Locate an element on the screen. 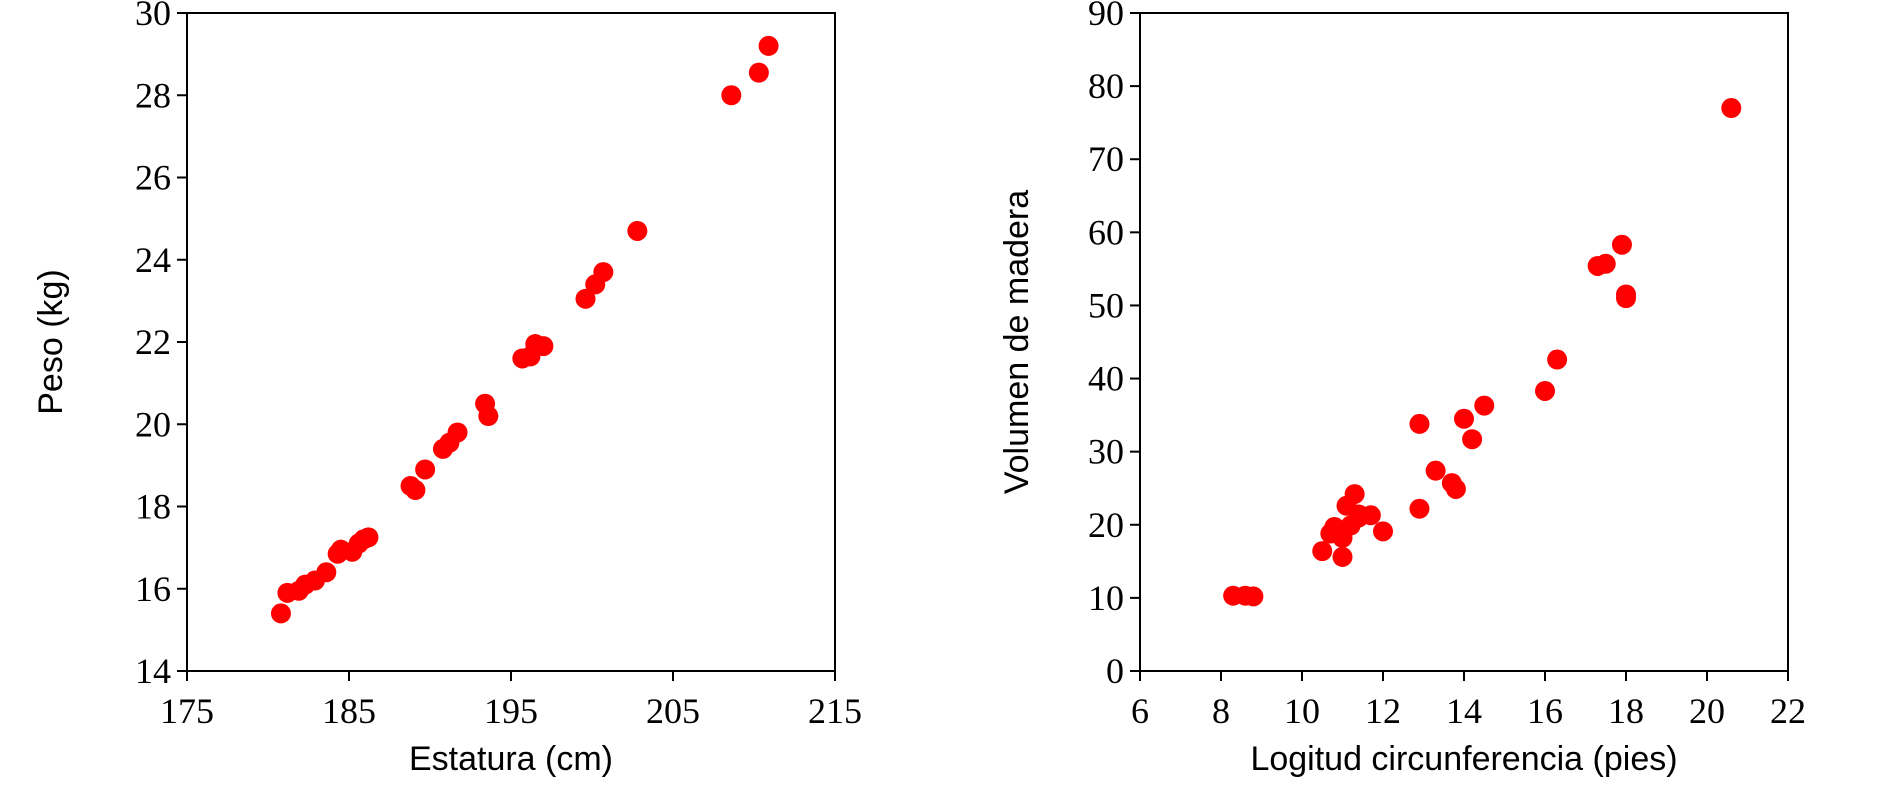  y-tick-label: 40 is located at coordinates (1106, 379).